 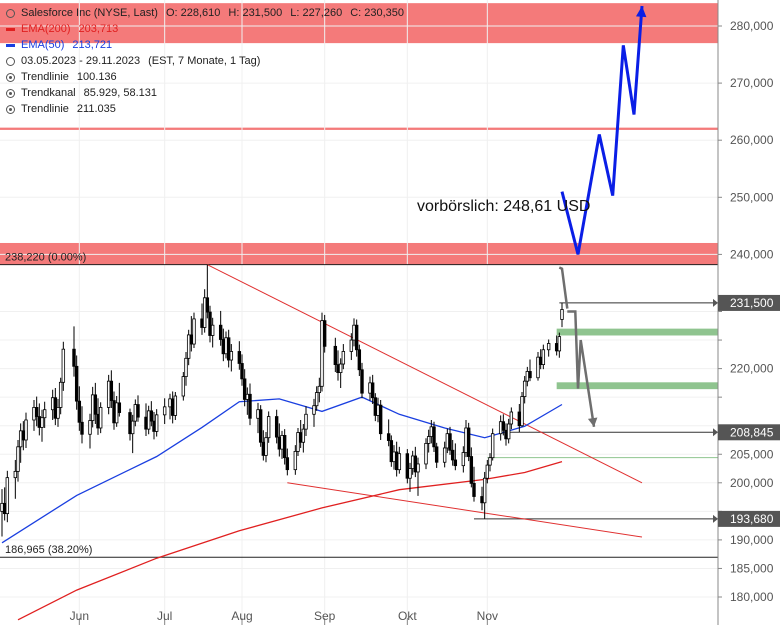 What do you see at coordinates (359, 23) in the screenshot?
I see `resistance-zone` at bounding box center [359, 23].